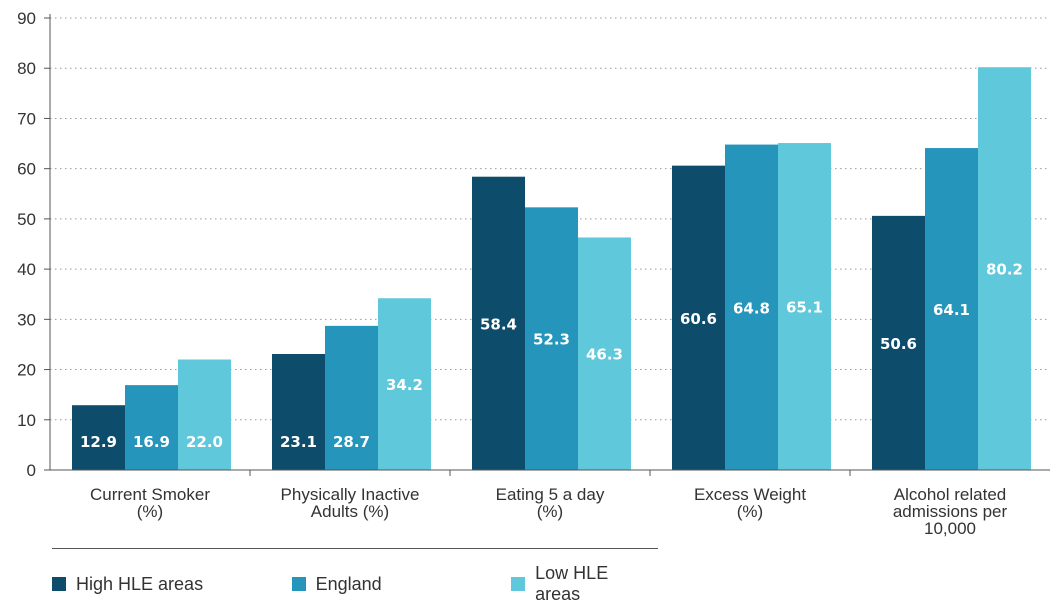  I want to click on x-tick-label: Excess Weight (%), so click(750, 503).